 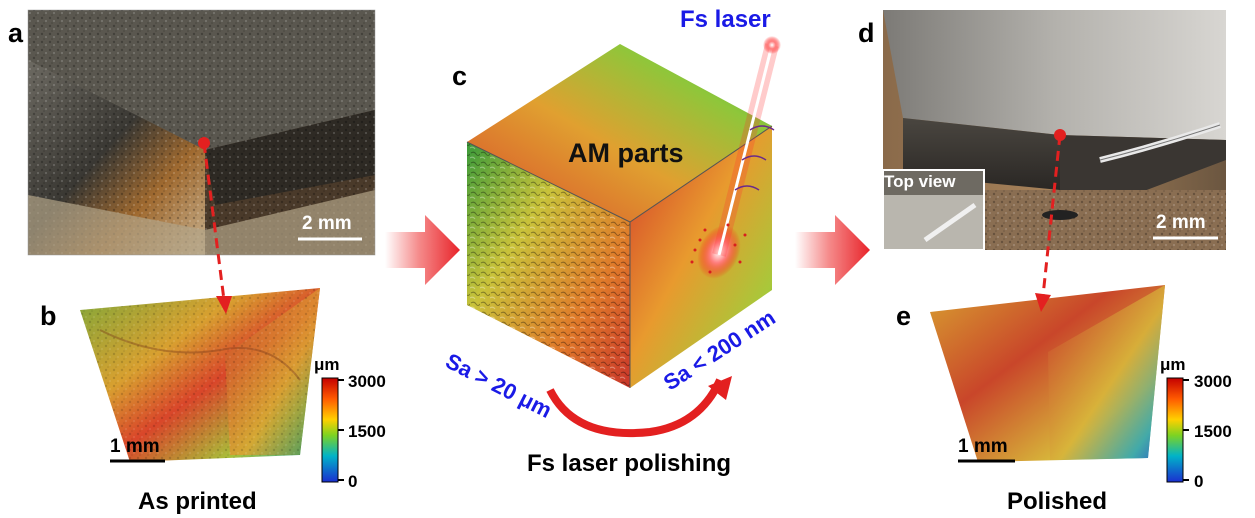 What do you see at coordinates (983, 446) in the screenshot?
I see `scale-bar-e-label: 1 mm` at bounding box center [983, 446].